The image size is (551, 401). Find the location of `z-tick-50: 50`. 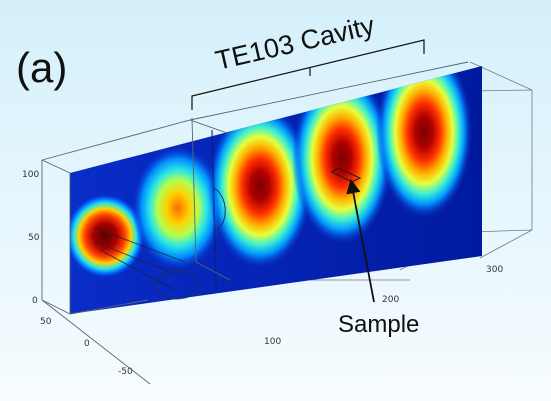

z-tick-50: 50 is located at coordinates (34, 238).